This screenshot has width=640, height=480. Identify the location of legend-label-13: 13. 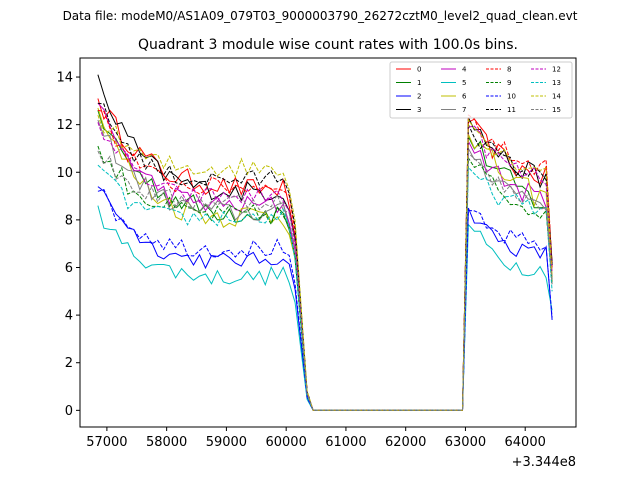
(556, 83).